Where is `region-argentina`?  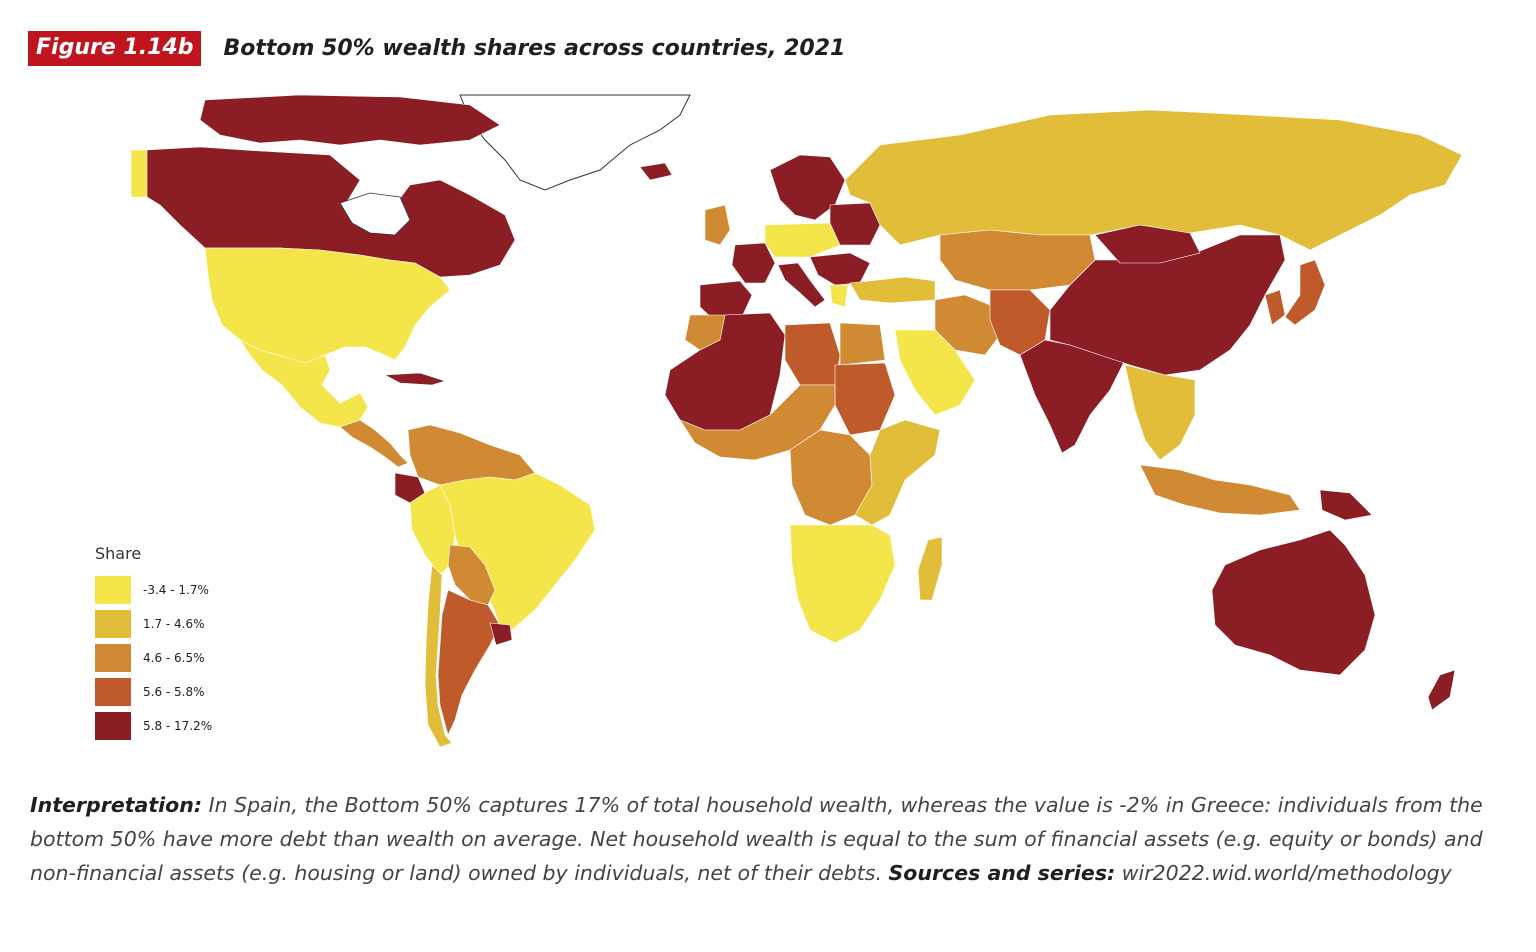 region-argentina is located at coordinates (469, 662).